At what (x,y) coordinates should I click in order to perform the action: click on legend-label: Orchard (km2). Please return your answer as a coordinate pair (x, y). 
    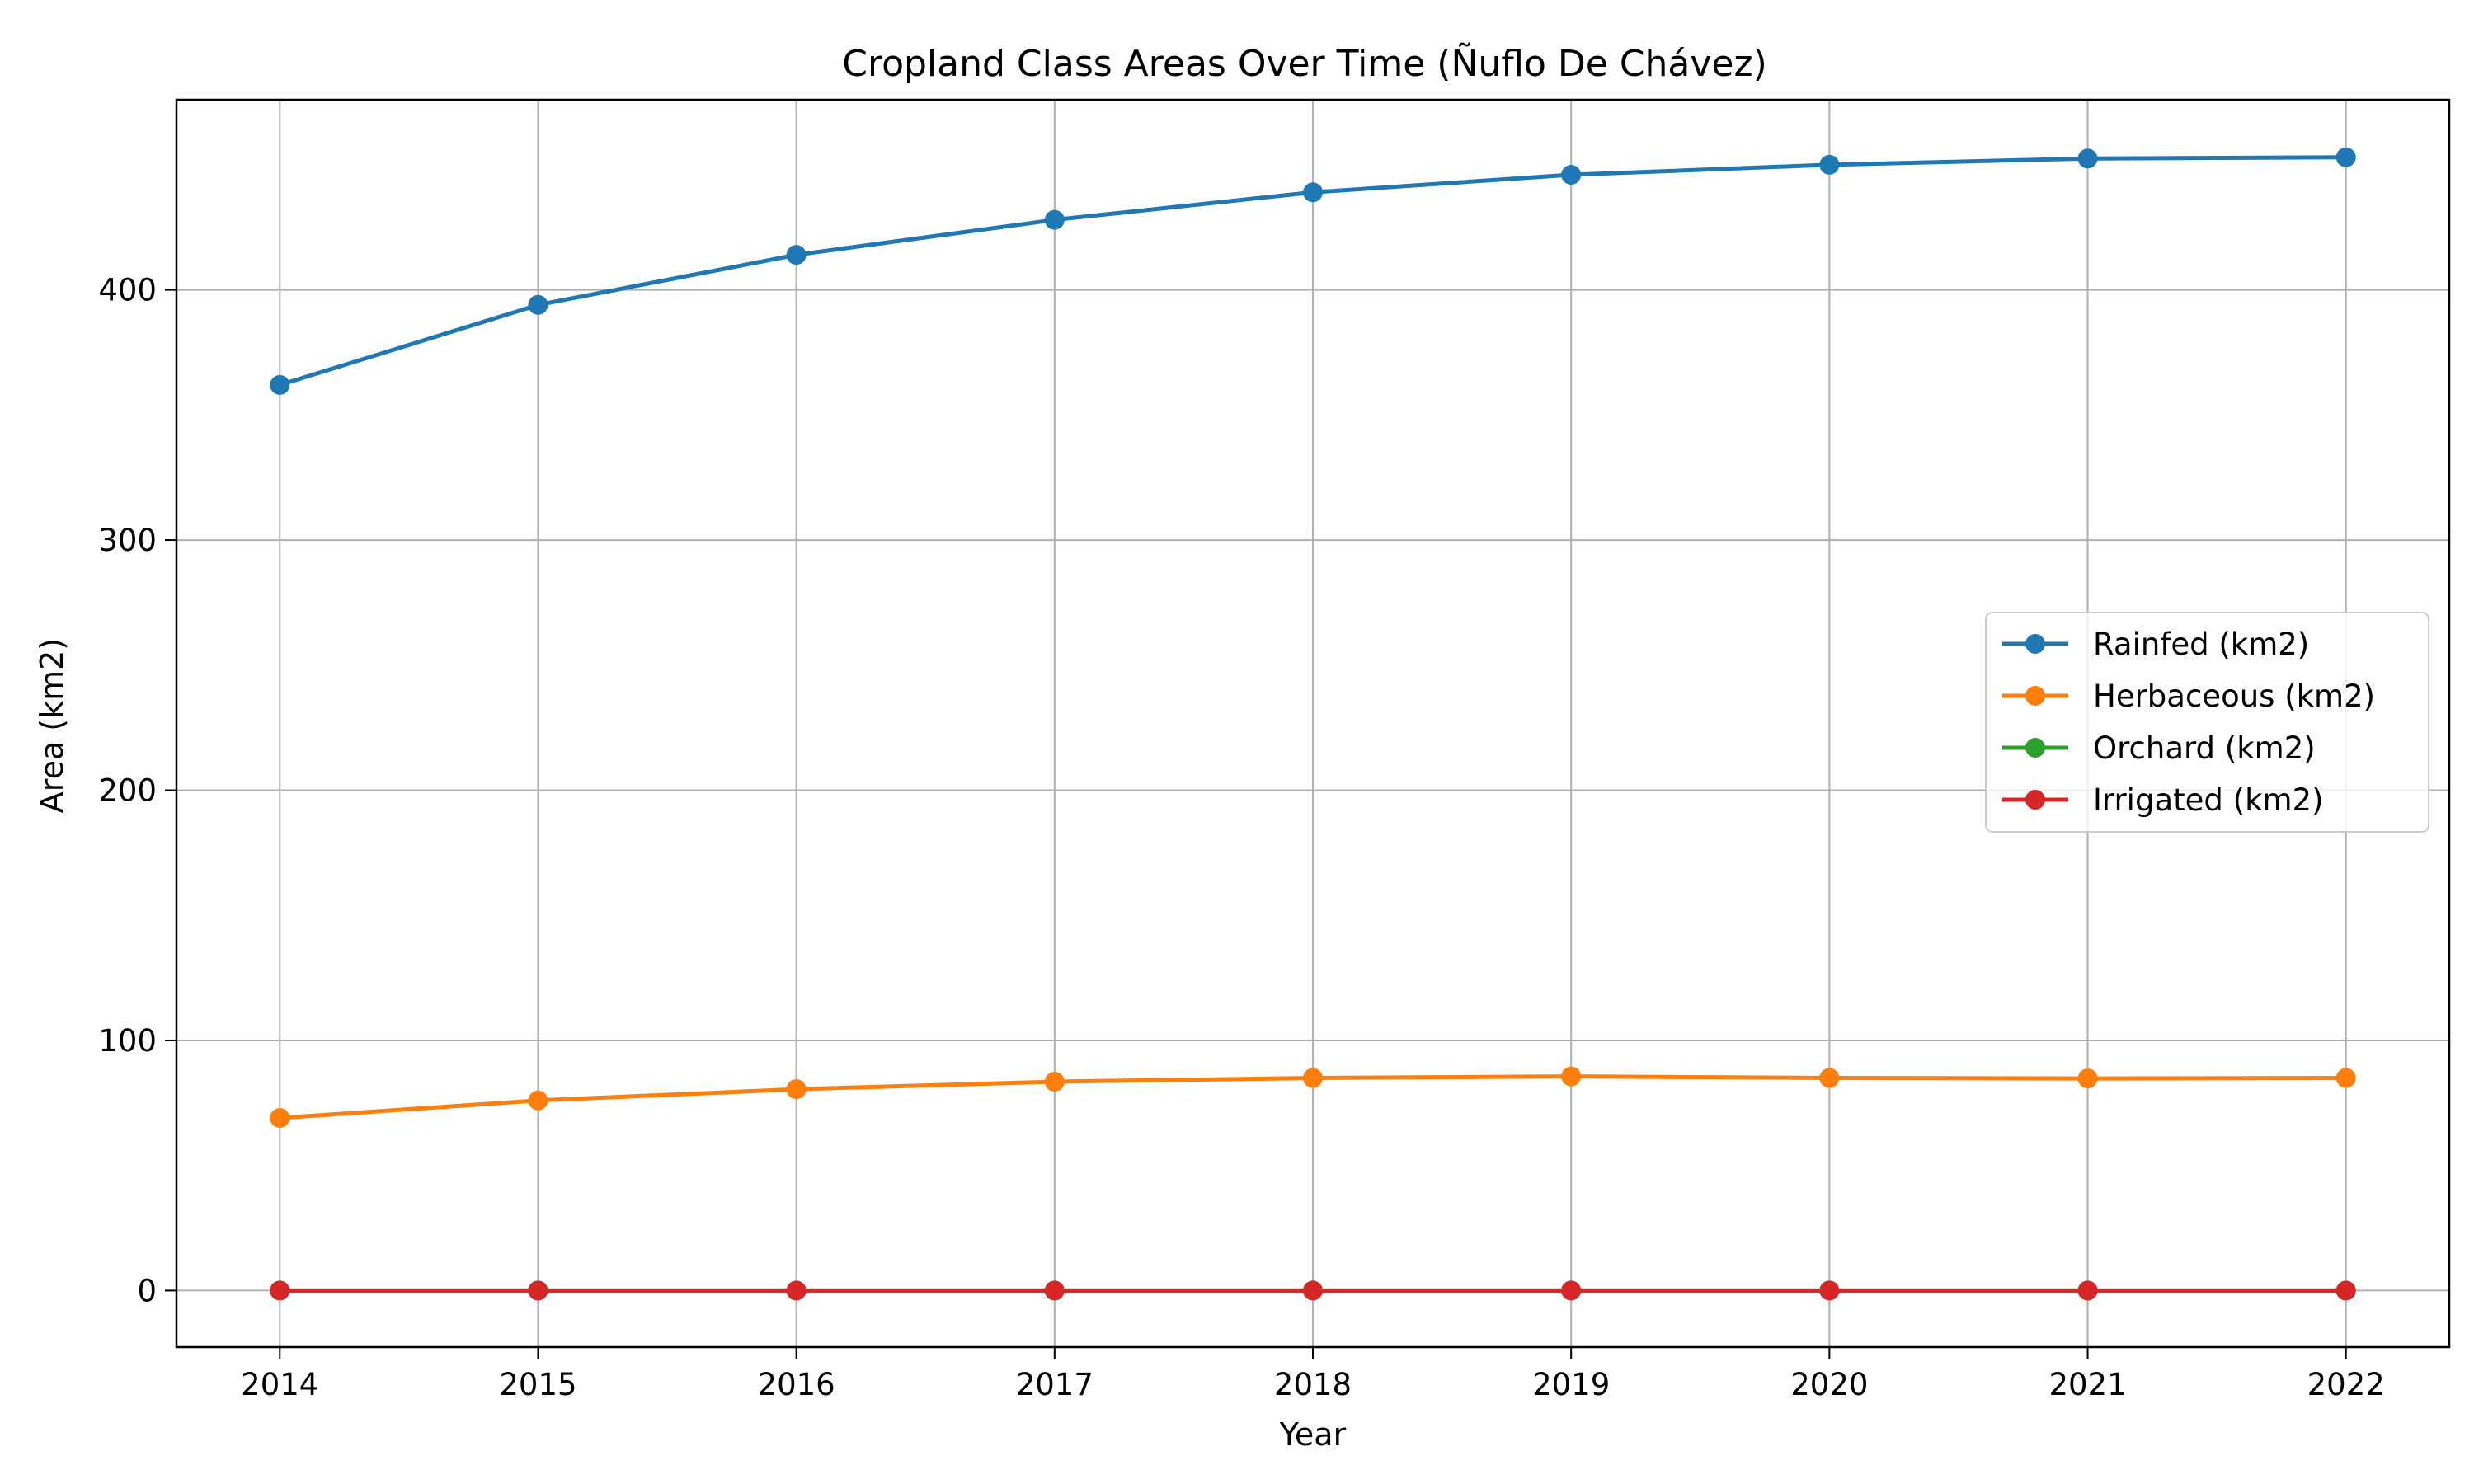
    Looking at the image, I should click on (2204, 748).